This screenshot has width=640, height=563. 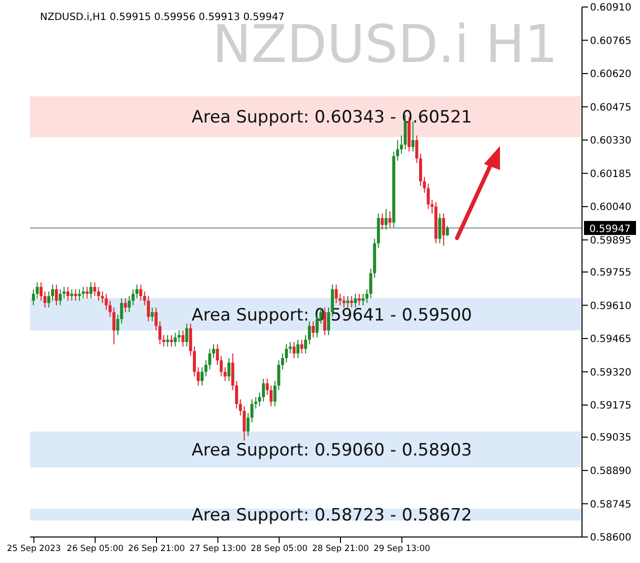 What do you see at coordinates (611, 208) in the screenshot?
I see `y-tick-label: 0.60040` at bounding box center [611, 208].